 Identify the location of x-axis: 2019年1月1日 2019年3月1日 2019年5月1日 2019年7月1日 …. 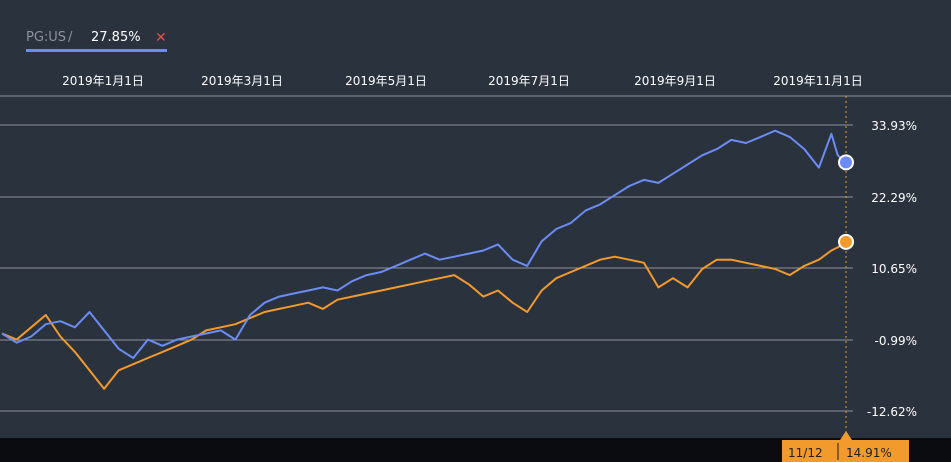
(462, 81).